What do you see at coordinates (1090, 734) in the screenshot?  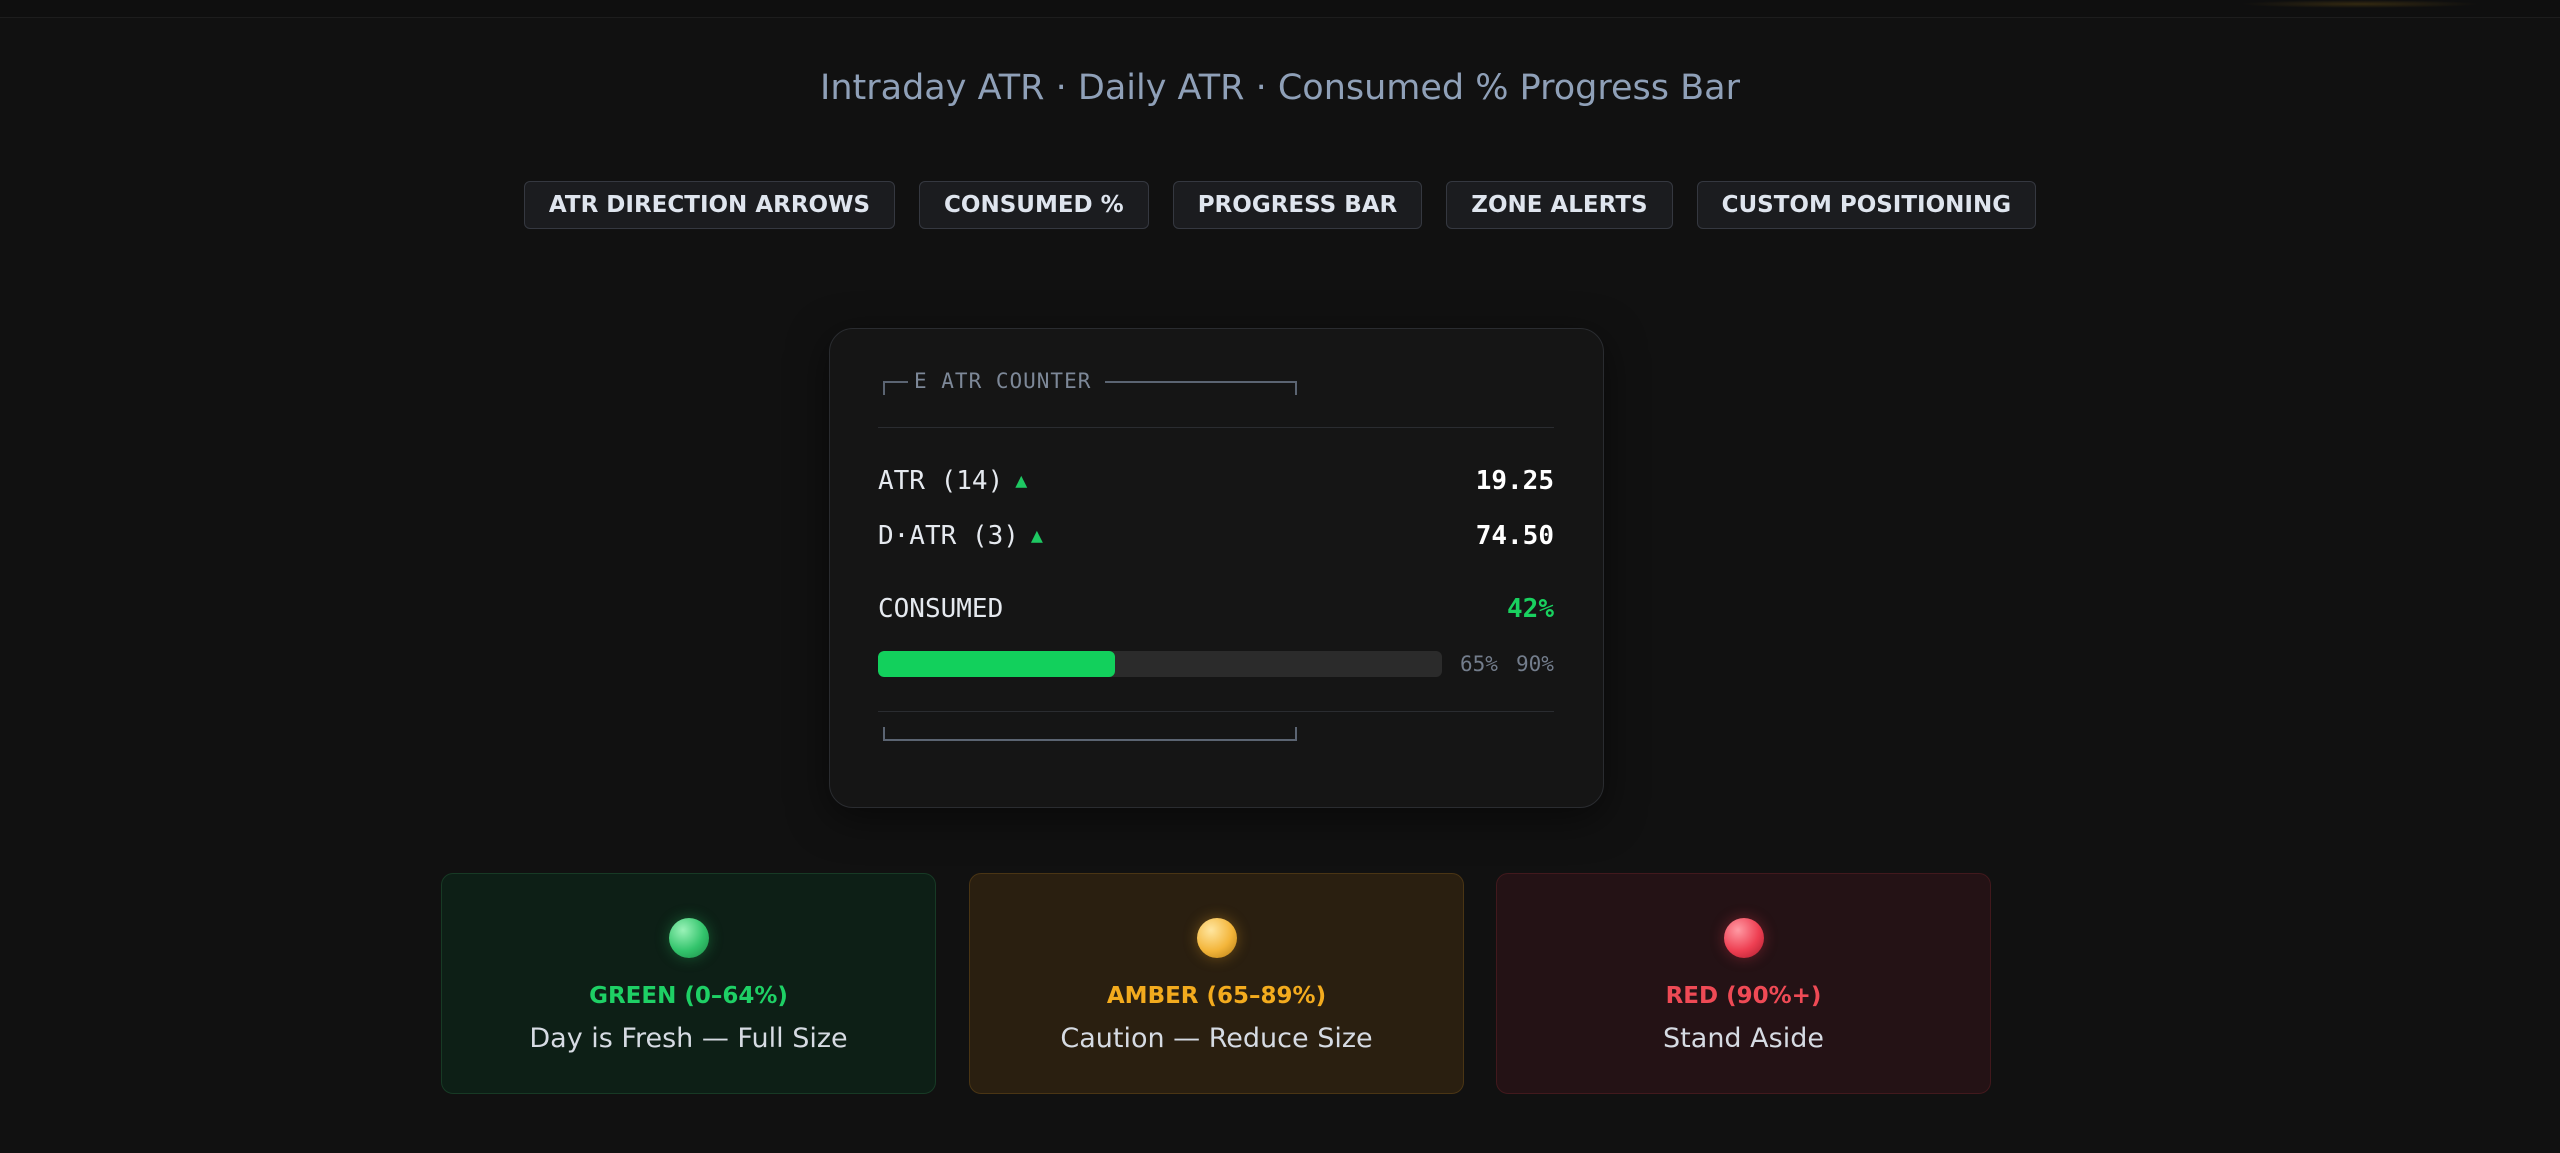 I see `bracket-bottom` at bounding box center [1090, 734].